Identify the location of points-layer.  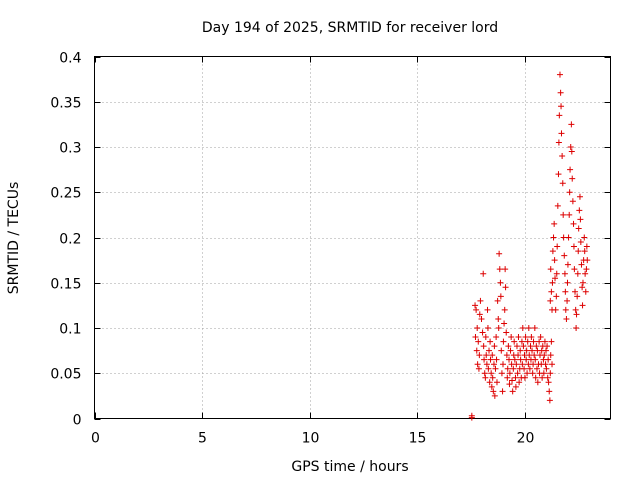
(529, 246).